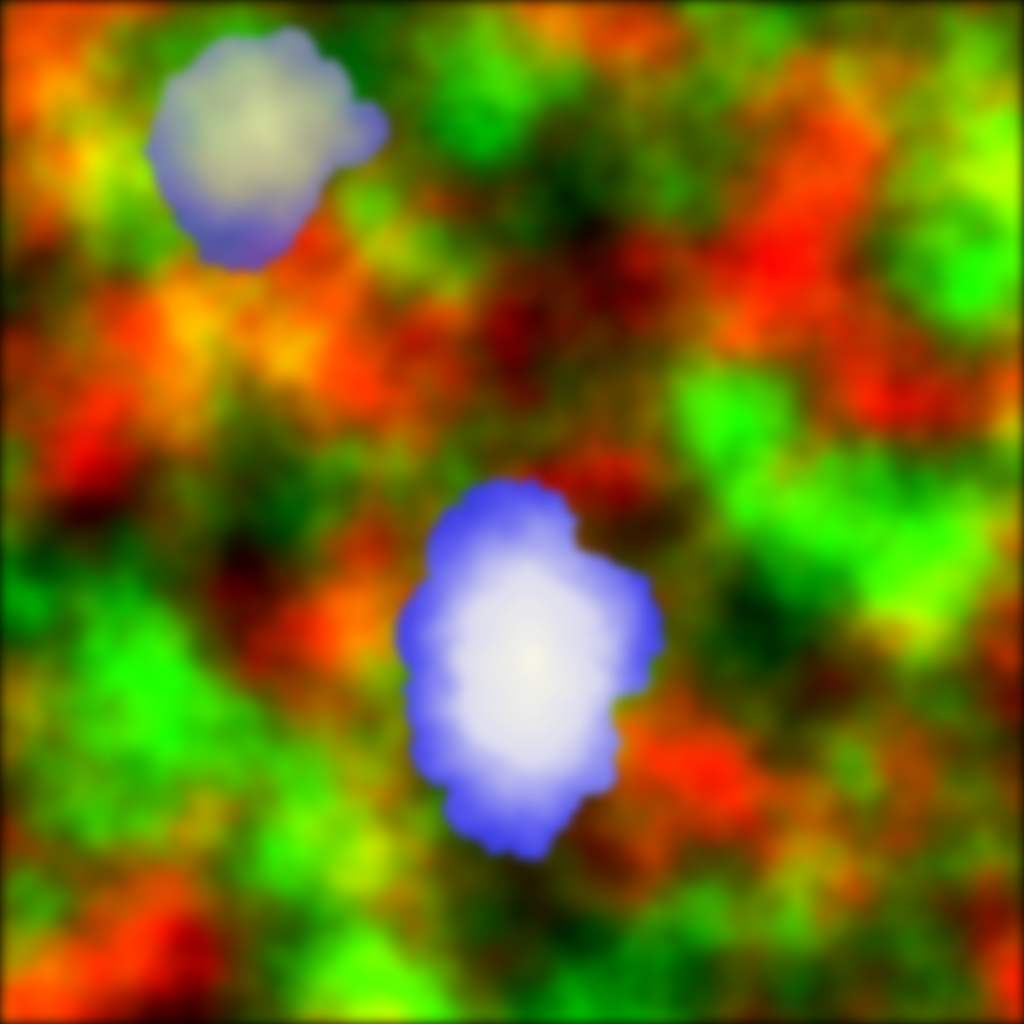 This screenshot has width=1024, height=1024. What do you see at coordinates (264, 148) in the screenshot?
I see `upper-left-blob` at bounding box center [264, 148].